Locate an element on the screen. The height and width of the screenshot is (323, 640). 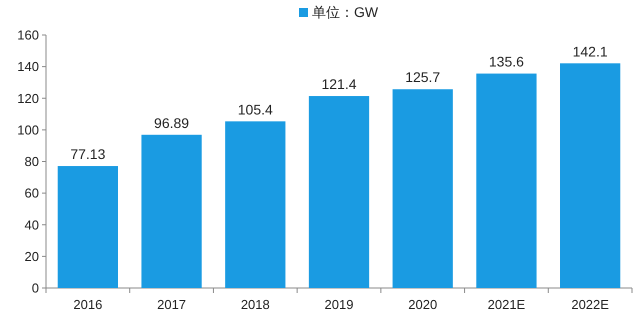
x-tick-label: 2020 is located at coordinates (423, 304).